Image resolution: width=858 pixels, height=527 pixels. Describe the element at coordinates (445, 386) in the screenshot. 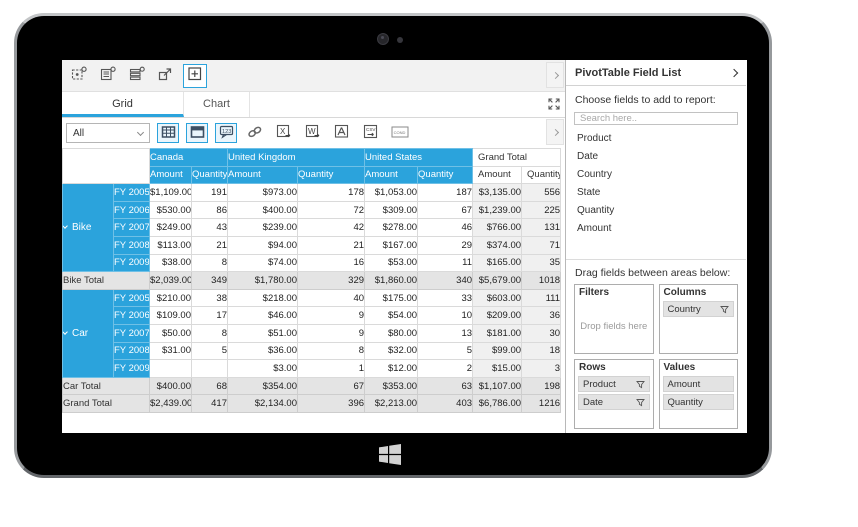

I see `data-cell: 63` at that location.